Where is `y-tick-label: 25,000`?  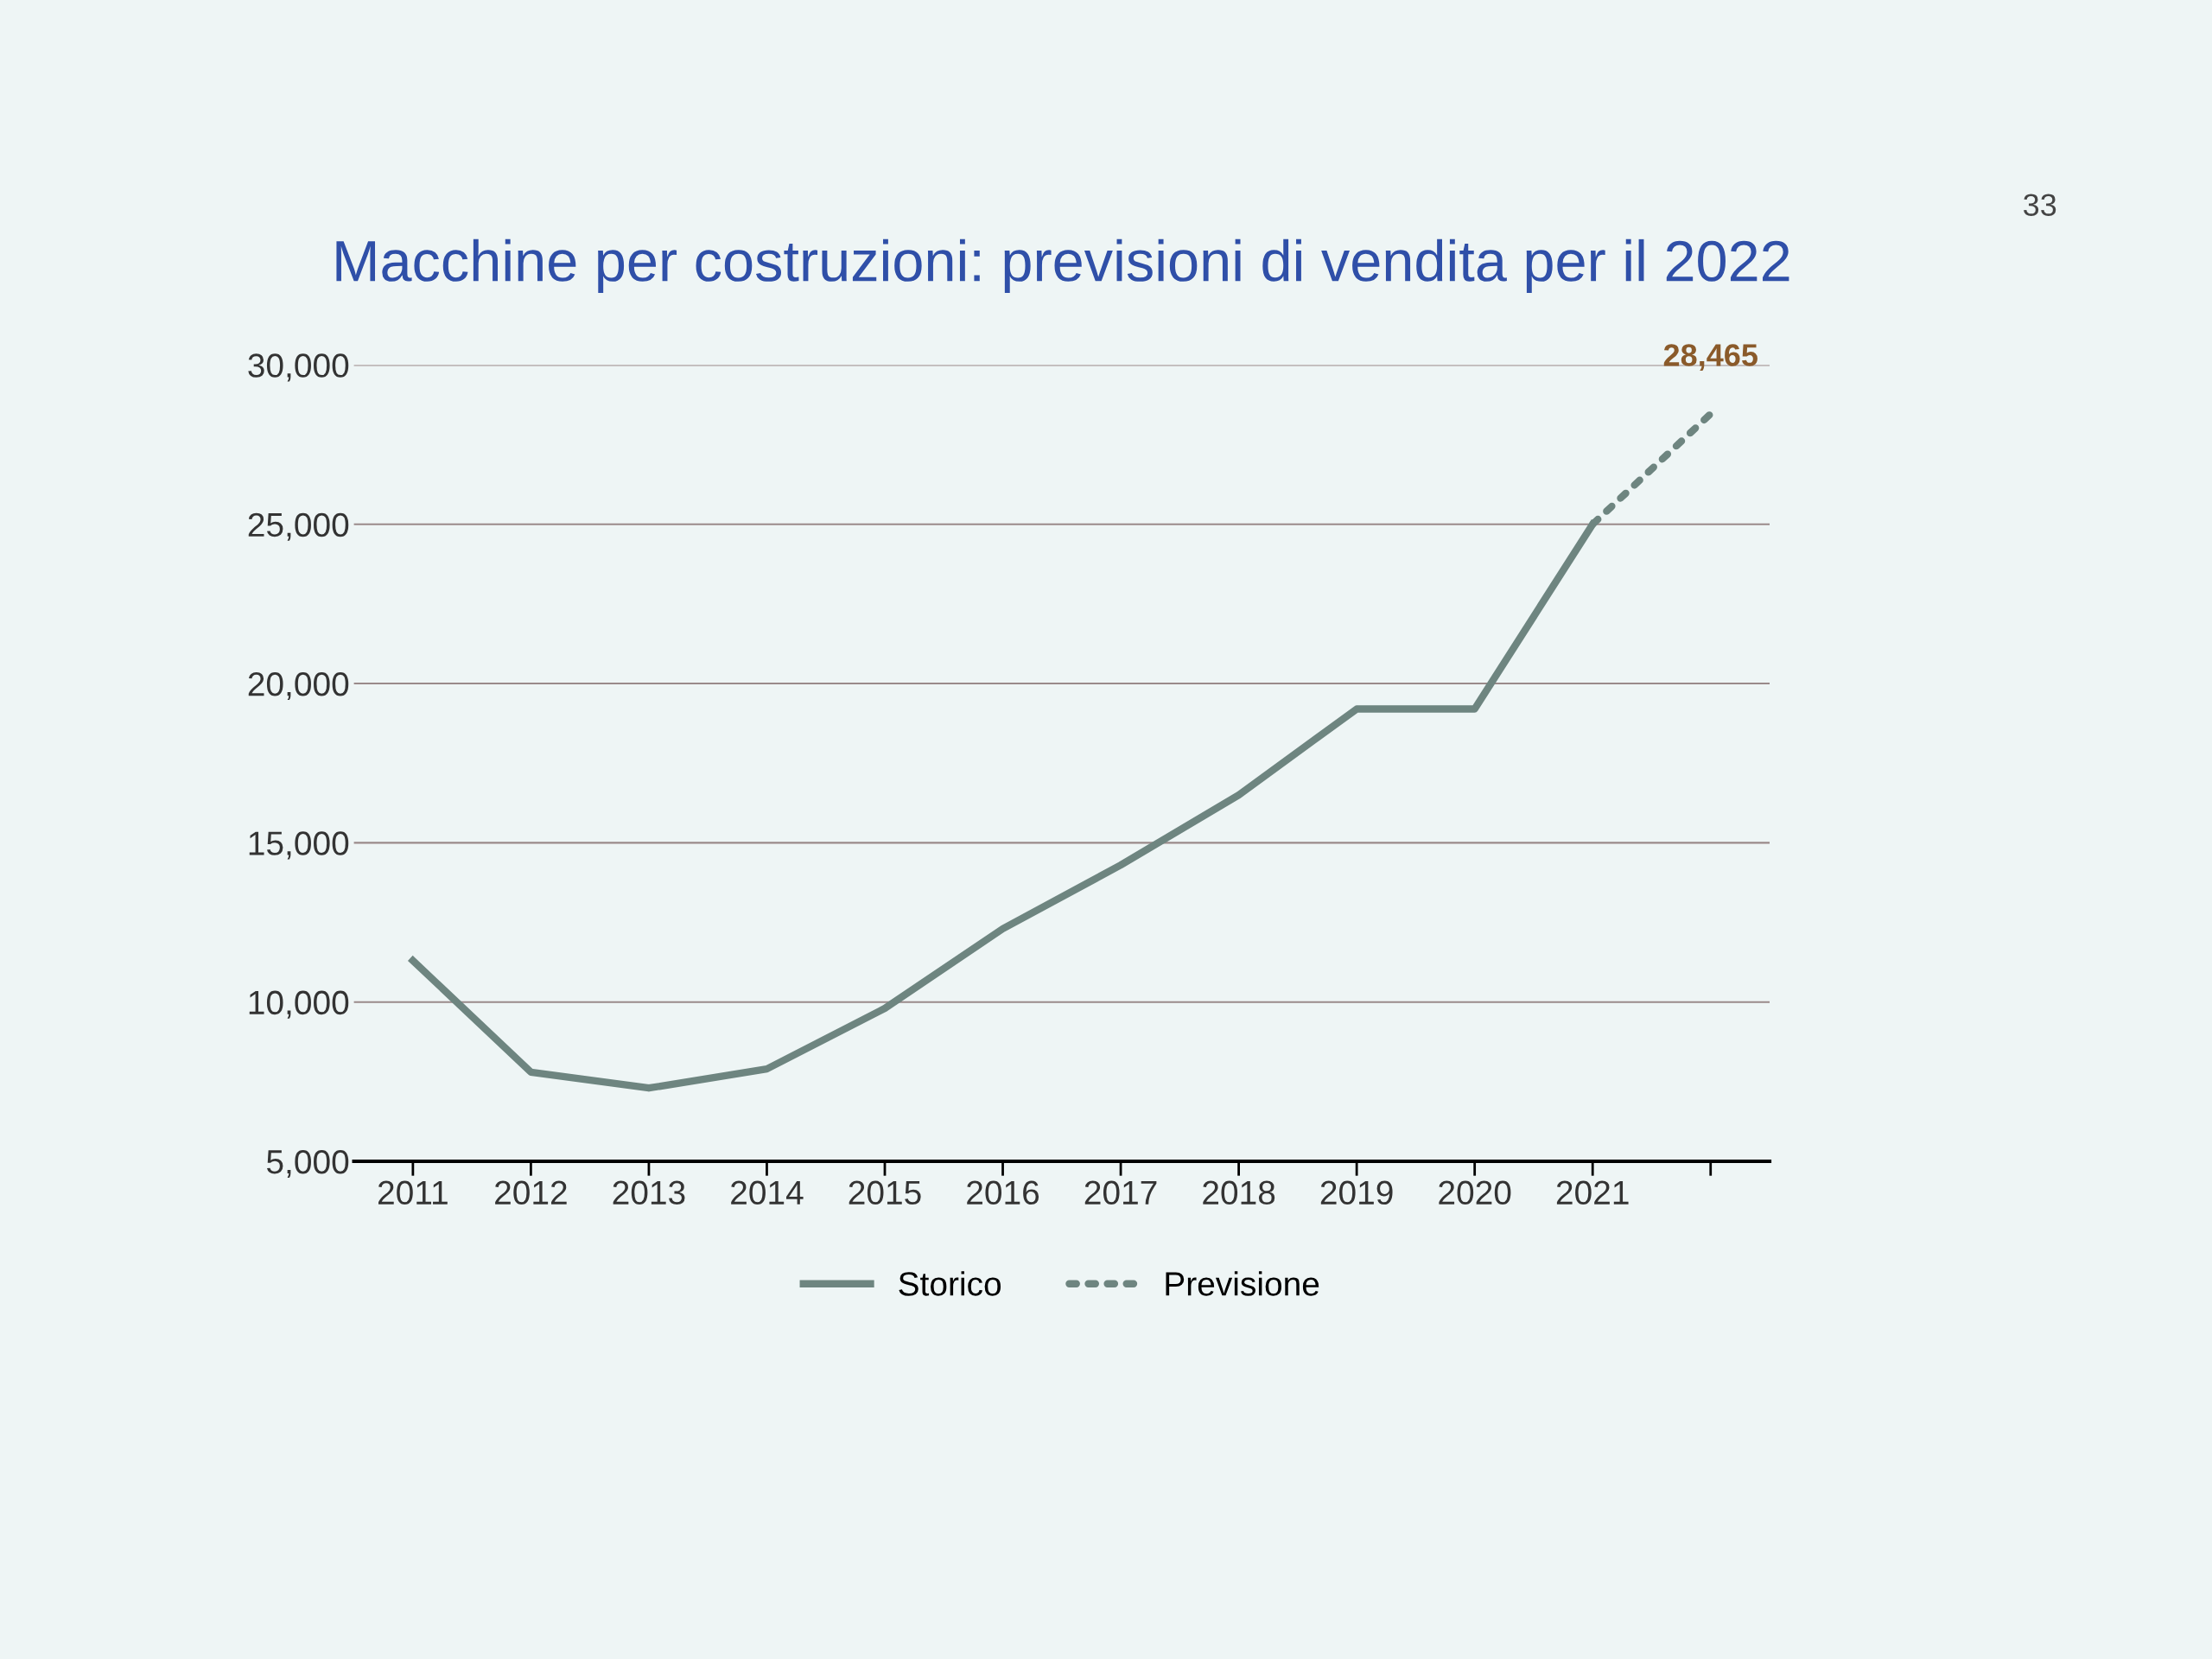 y-tick-label: 25,000 is located at coordinates (298, 526).